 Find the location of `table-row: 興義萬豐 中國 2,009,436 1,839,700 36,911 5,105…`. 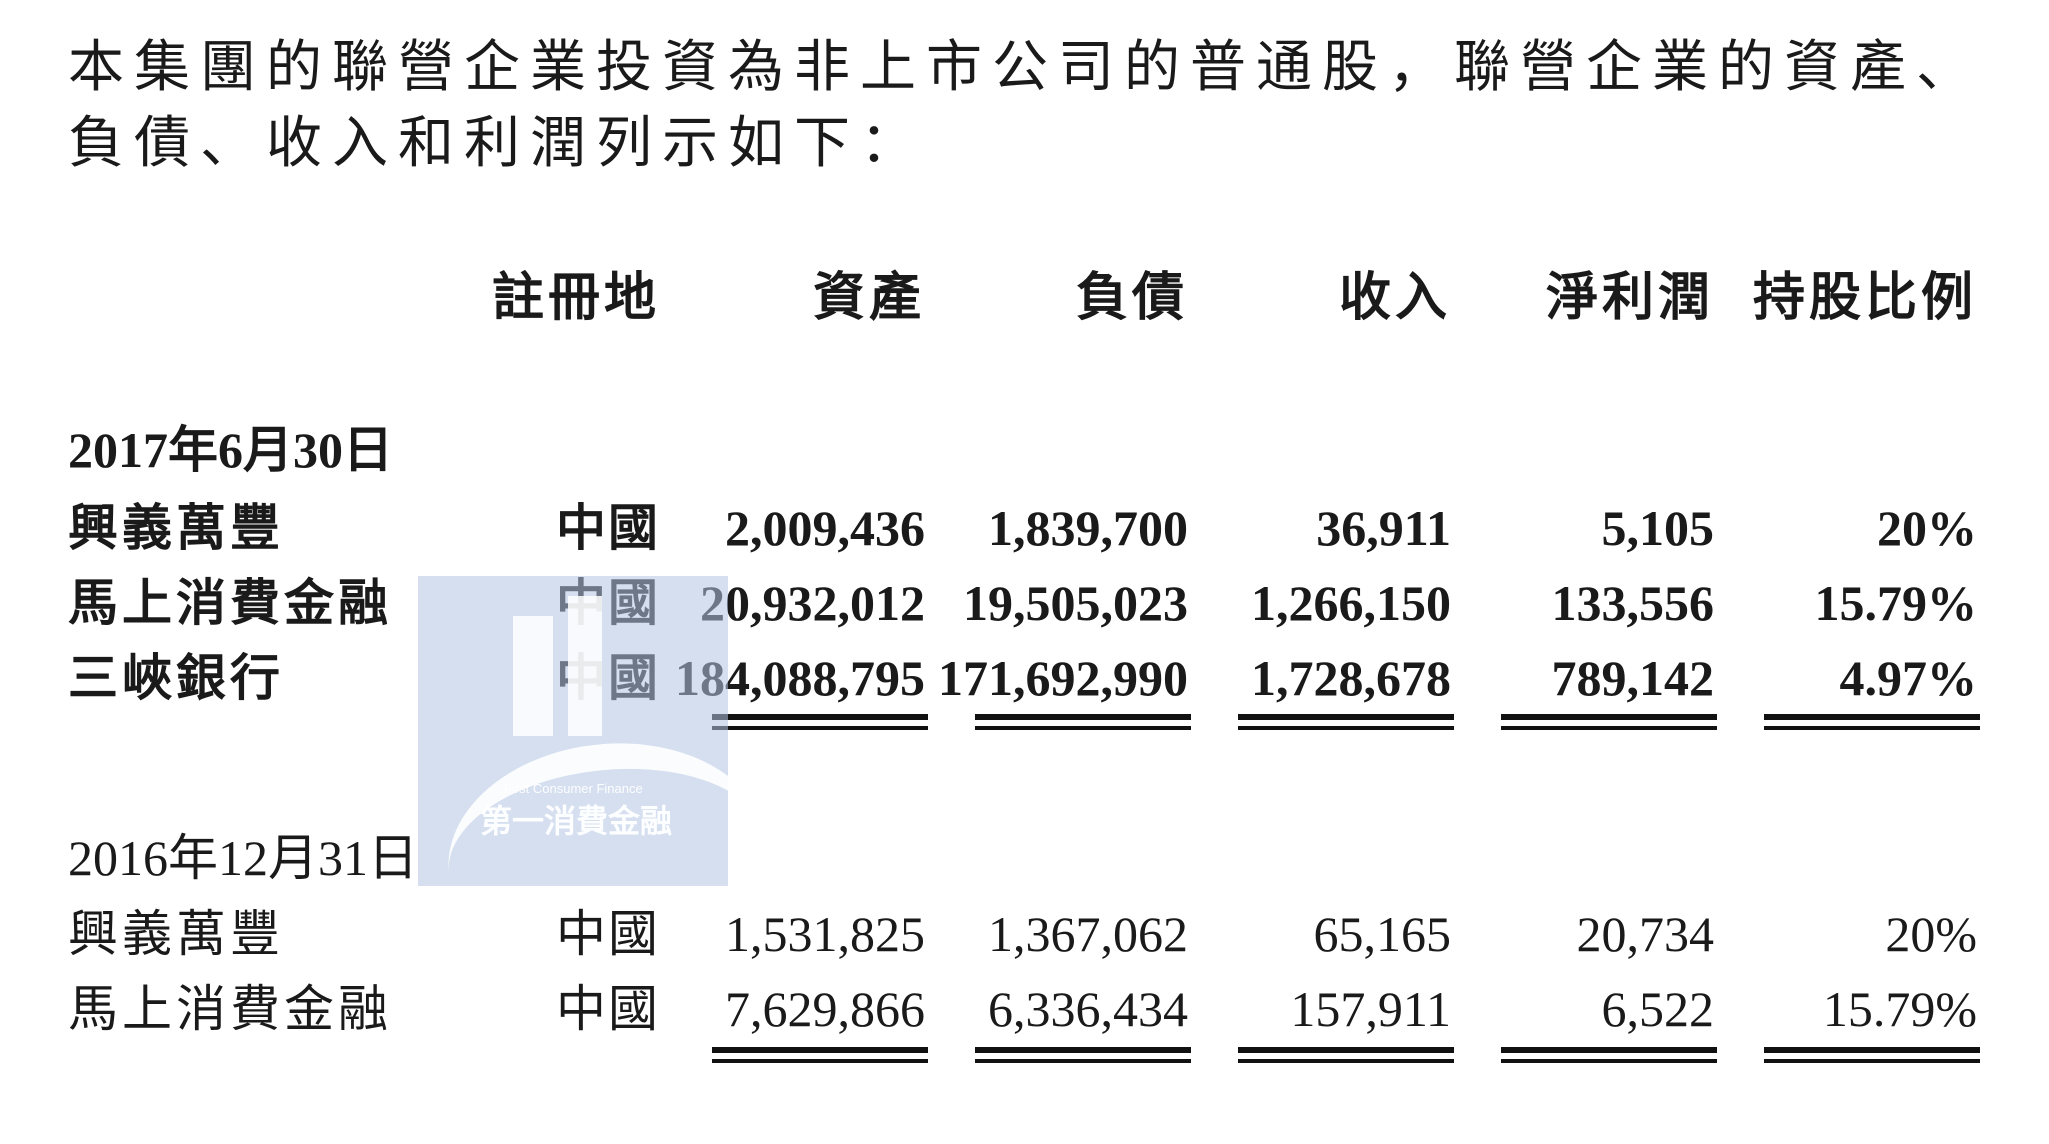

table-row: 興義萬豐 中國 2,009,436 1,839,700 36,911 5,105… is located at coordinates (1024, 528).